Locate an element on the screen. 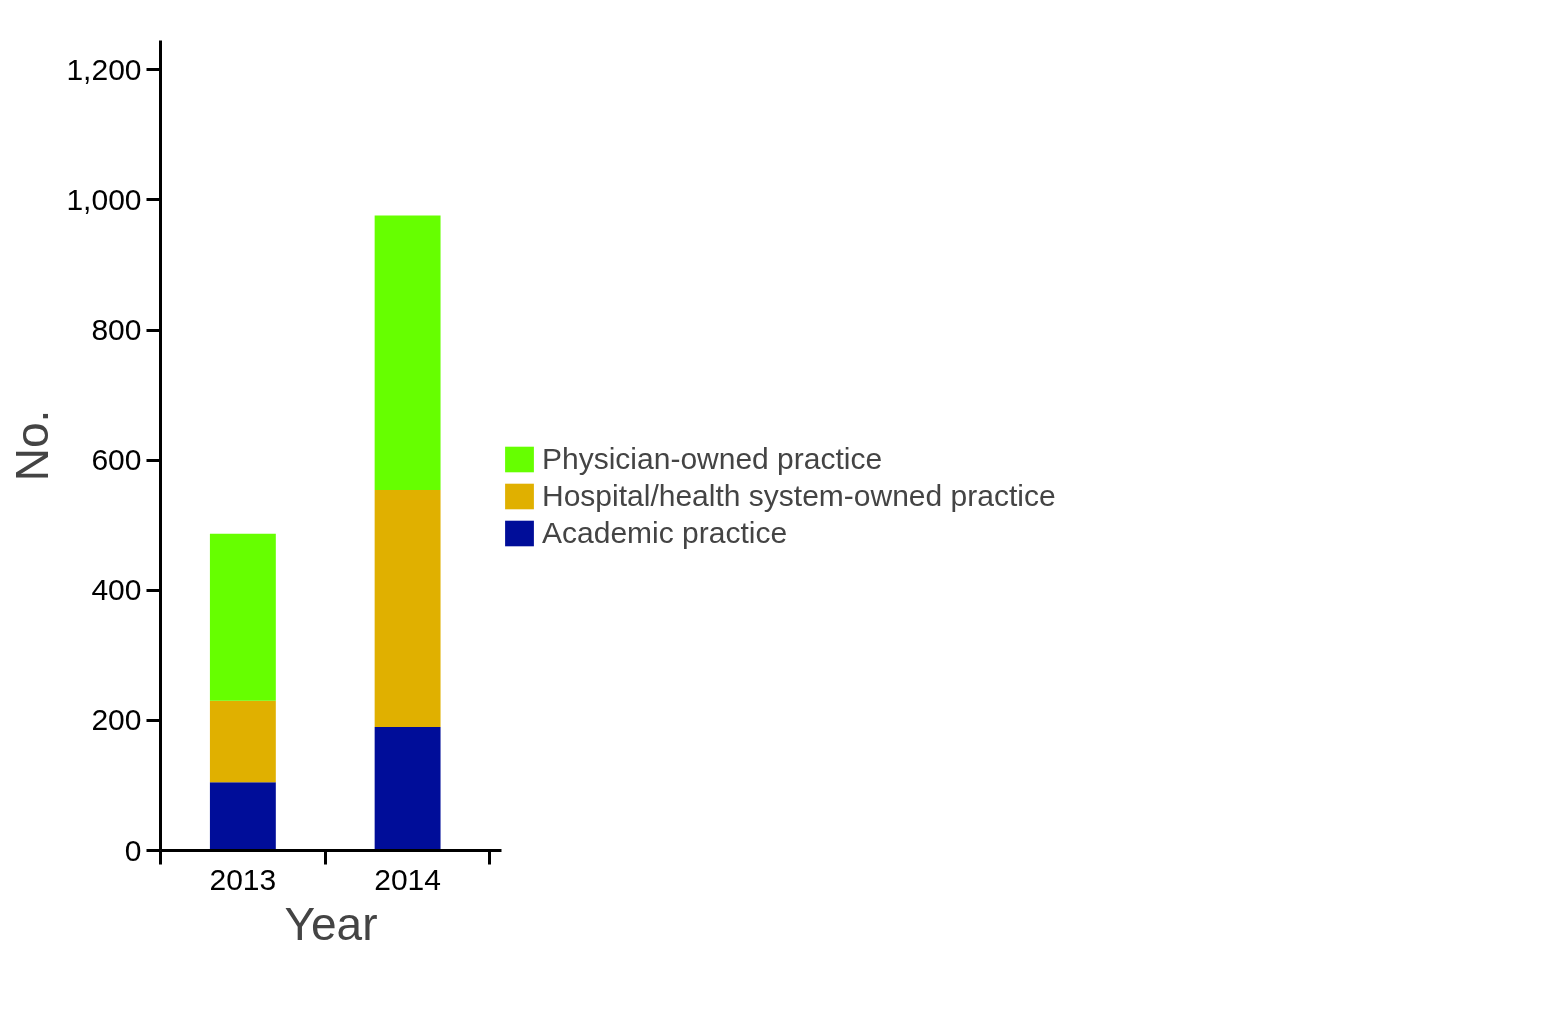 This screenshot has width=1567, height=1029. y-tick-label: 600 is located at coordinates (116, 460).